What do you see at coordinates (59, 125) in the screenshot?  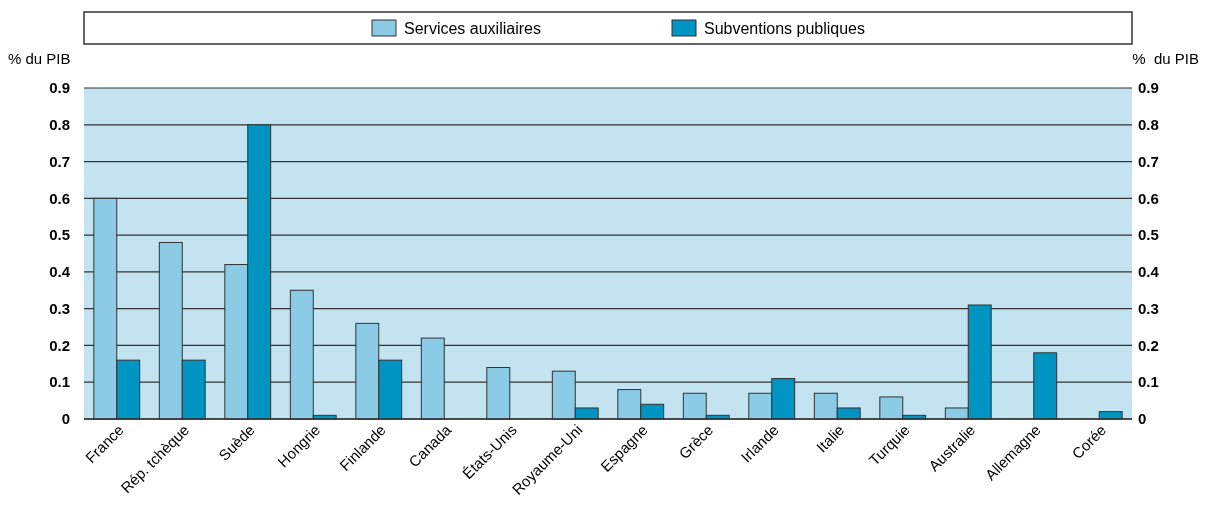 I see `y-tick-label: 0.8` at bounding box center [59, 125].